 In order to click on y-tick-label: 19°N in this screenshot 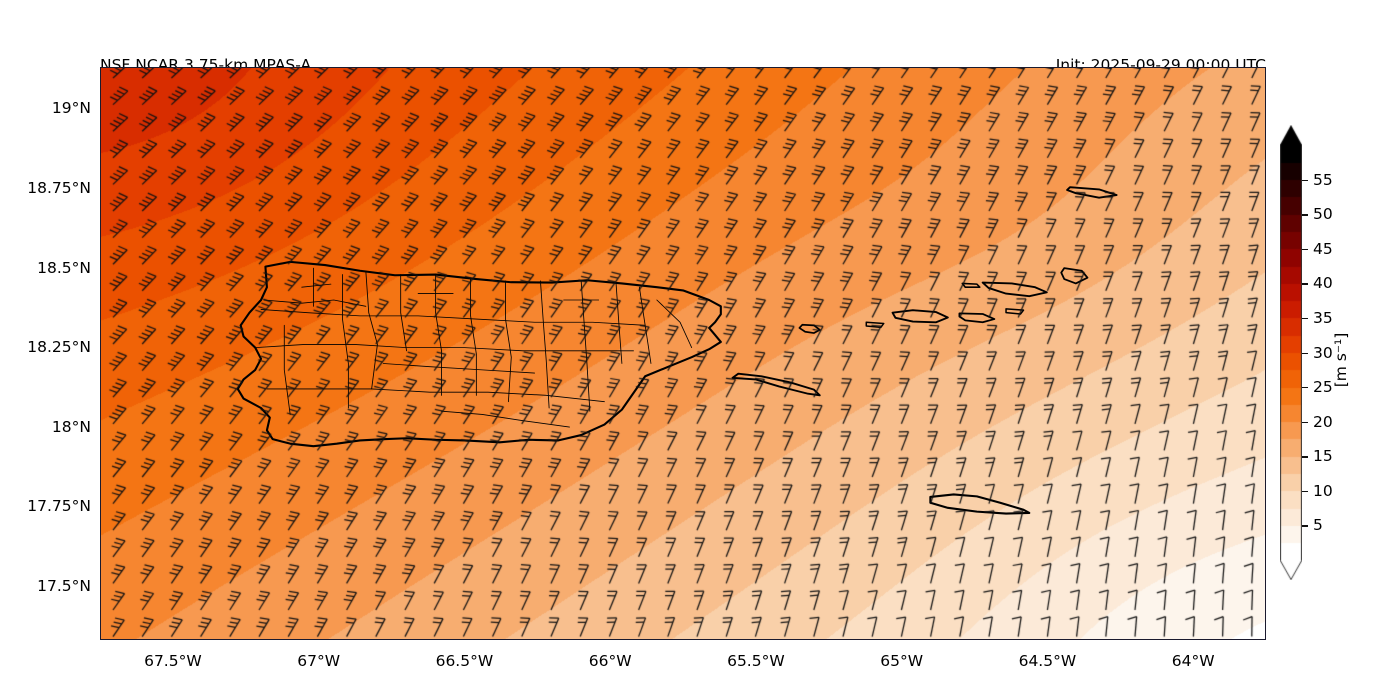, I will do `click(71, 108)`.